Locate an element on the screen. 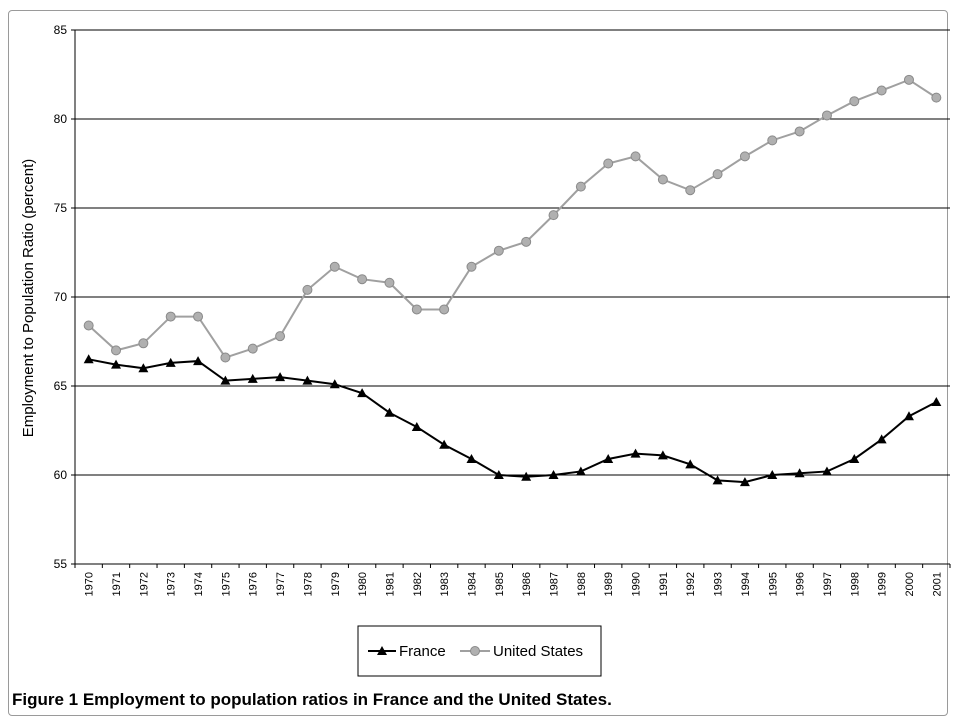 Image resolution: width=954 pixels, height=722 pixels. x-tick-label: 1994 is located at coordinates (746, 584).